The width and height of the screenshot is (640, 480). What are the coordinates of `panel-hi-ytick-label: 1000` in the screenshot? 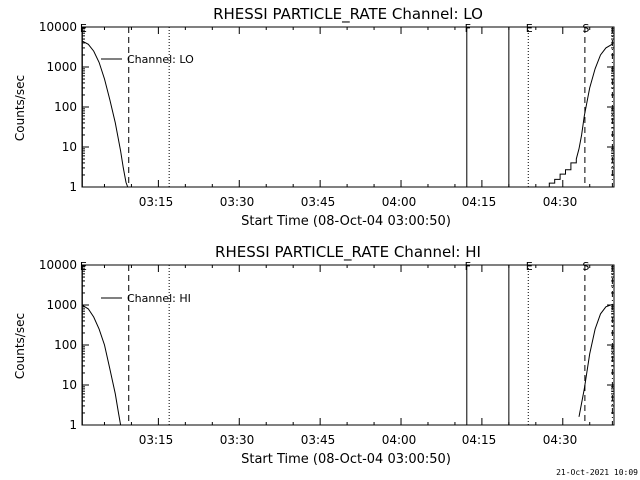 It's located at (61, 305).